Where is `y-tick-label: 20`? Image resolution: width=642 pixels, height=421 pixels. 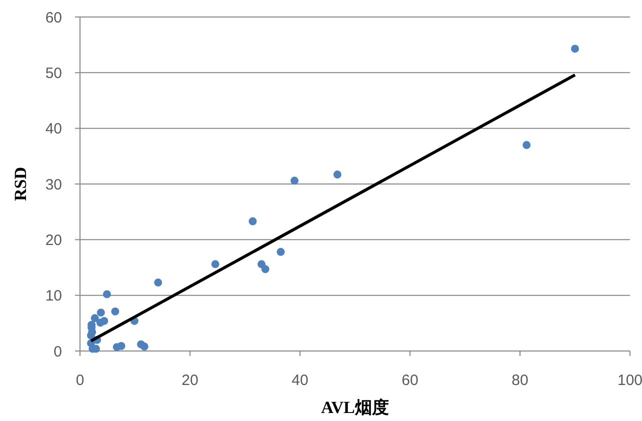 y-tick-label: 20 is located at coordinates (53, 240).